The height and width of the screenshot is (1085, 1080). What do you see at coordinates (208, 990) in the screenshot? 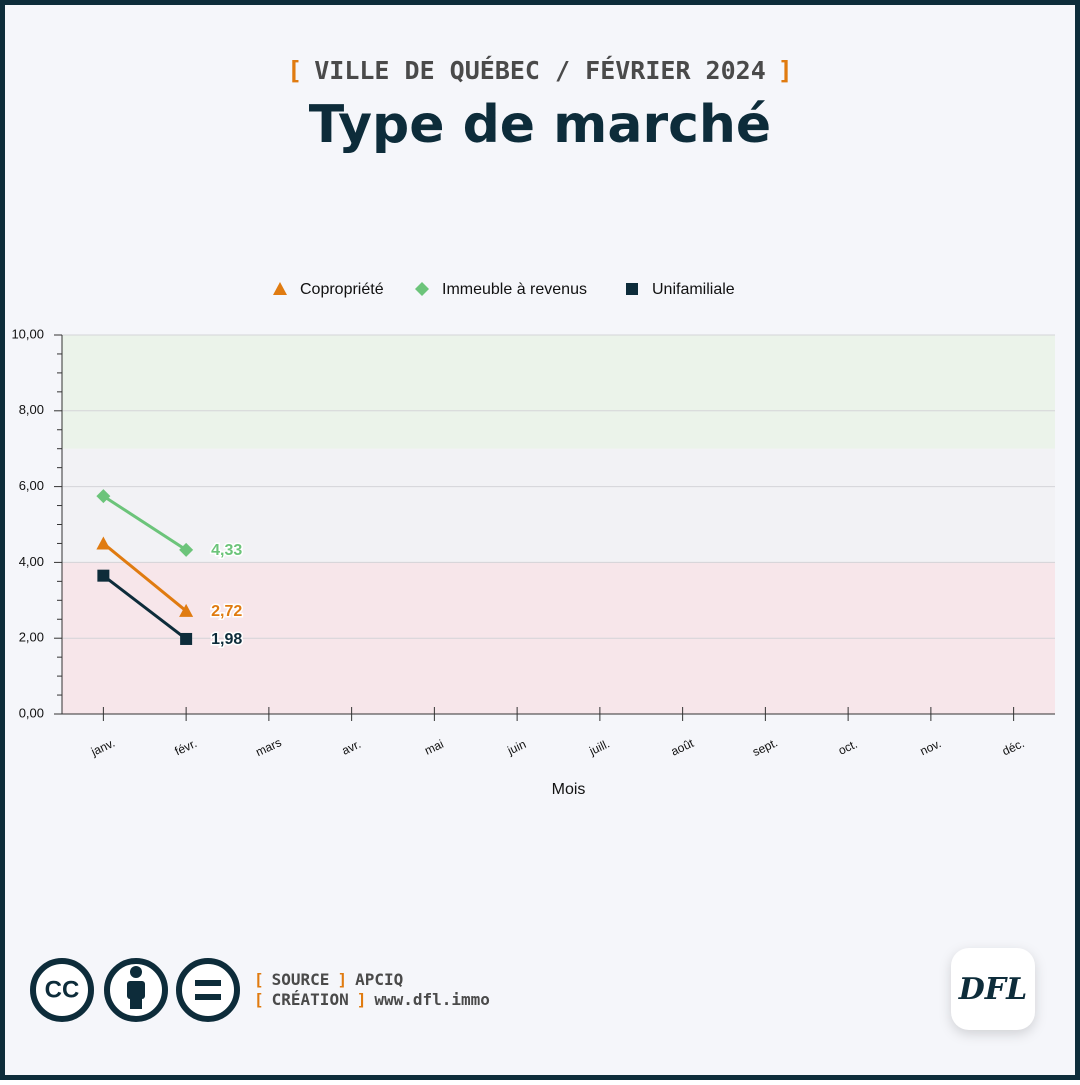
I see `nd-icon` at bounding box center [208, 990].